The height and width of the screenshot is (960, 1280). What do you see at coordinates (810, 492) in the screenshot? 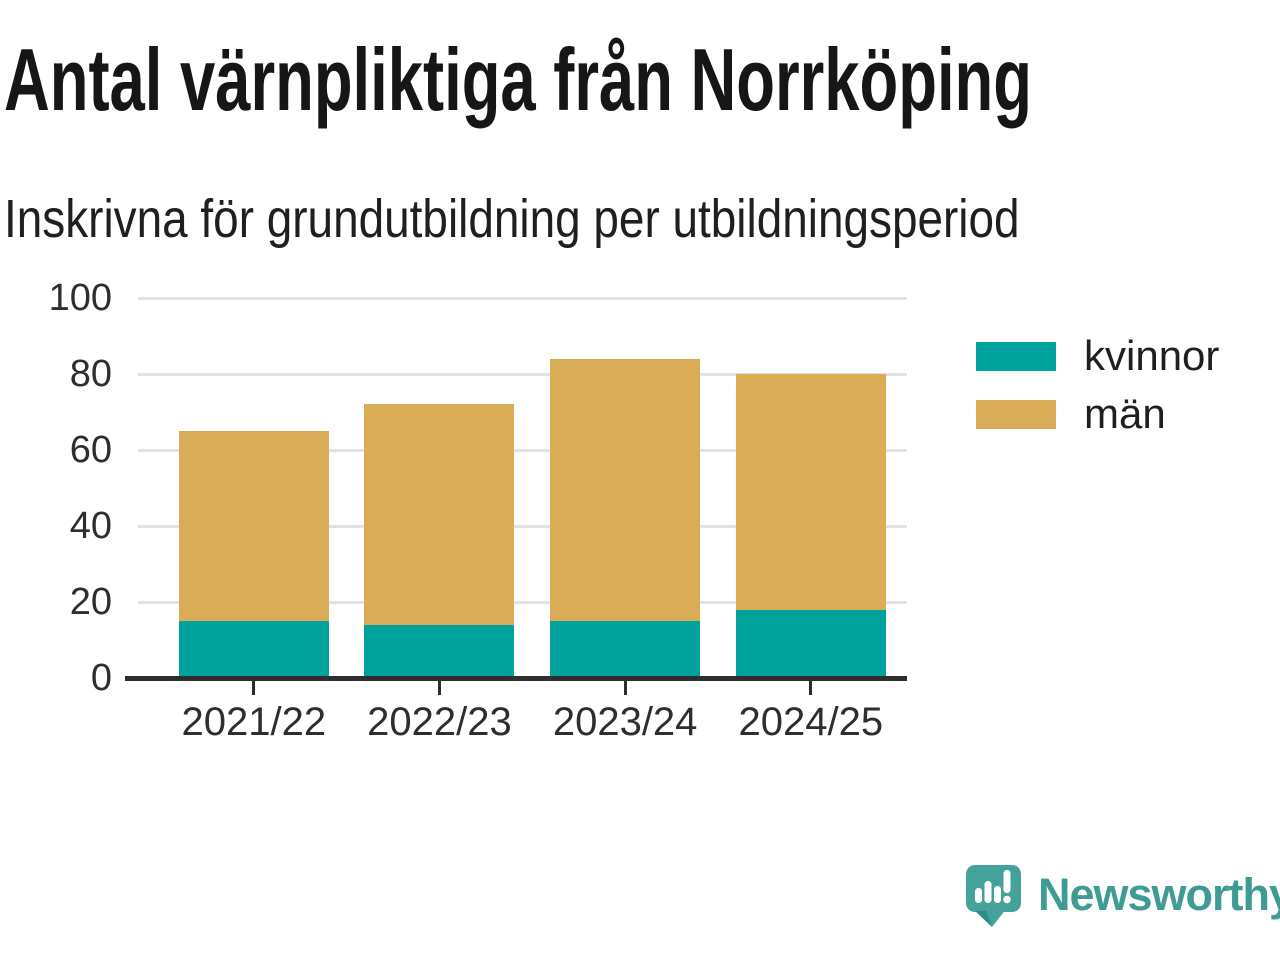
I see `bar-segment-män-2024/25` at bounding box center [810, 492].